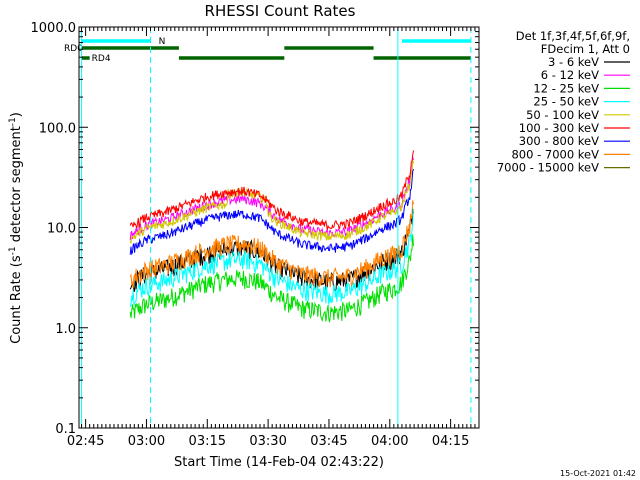 This screenshot has width=640, height=480. I want to click on state-label-rd0: RD0, so click(73, 49).